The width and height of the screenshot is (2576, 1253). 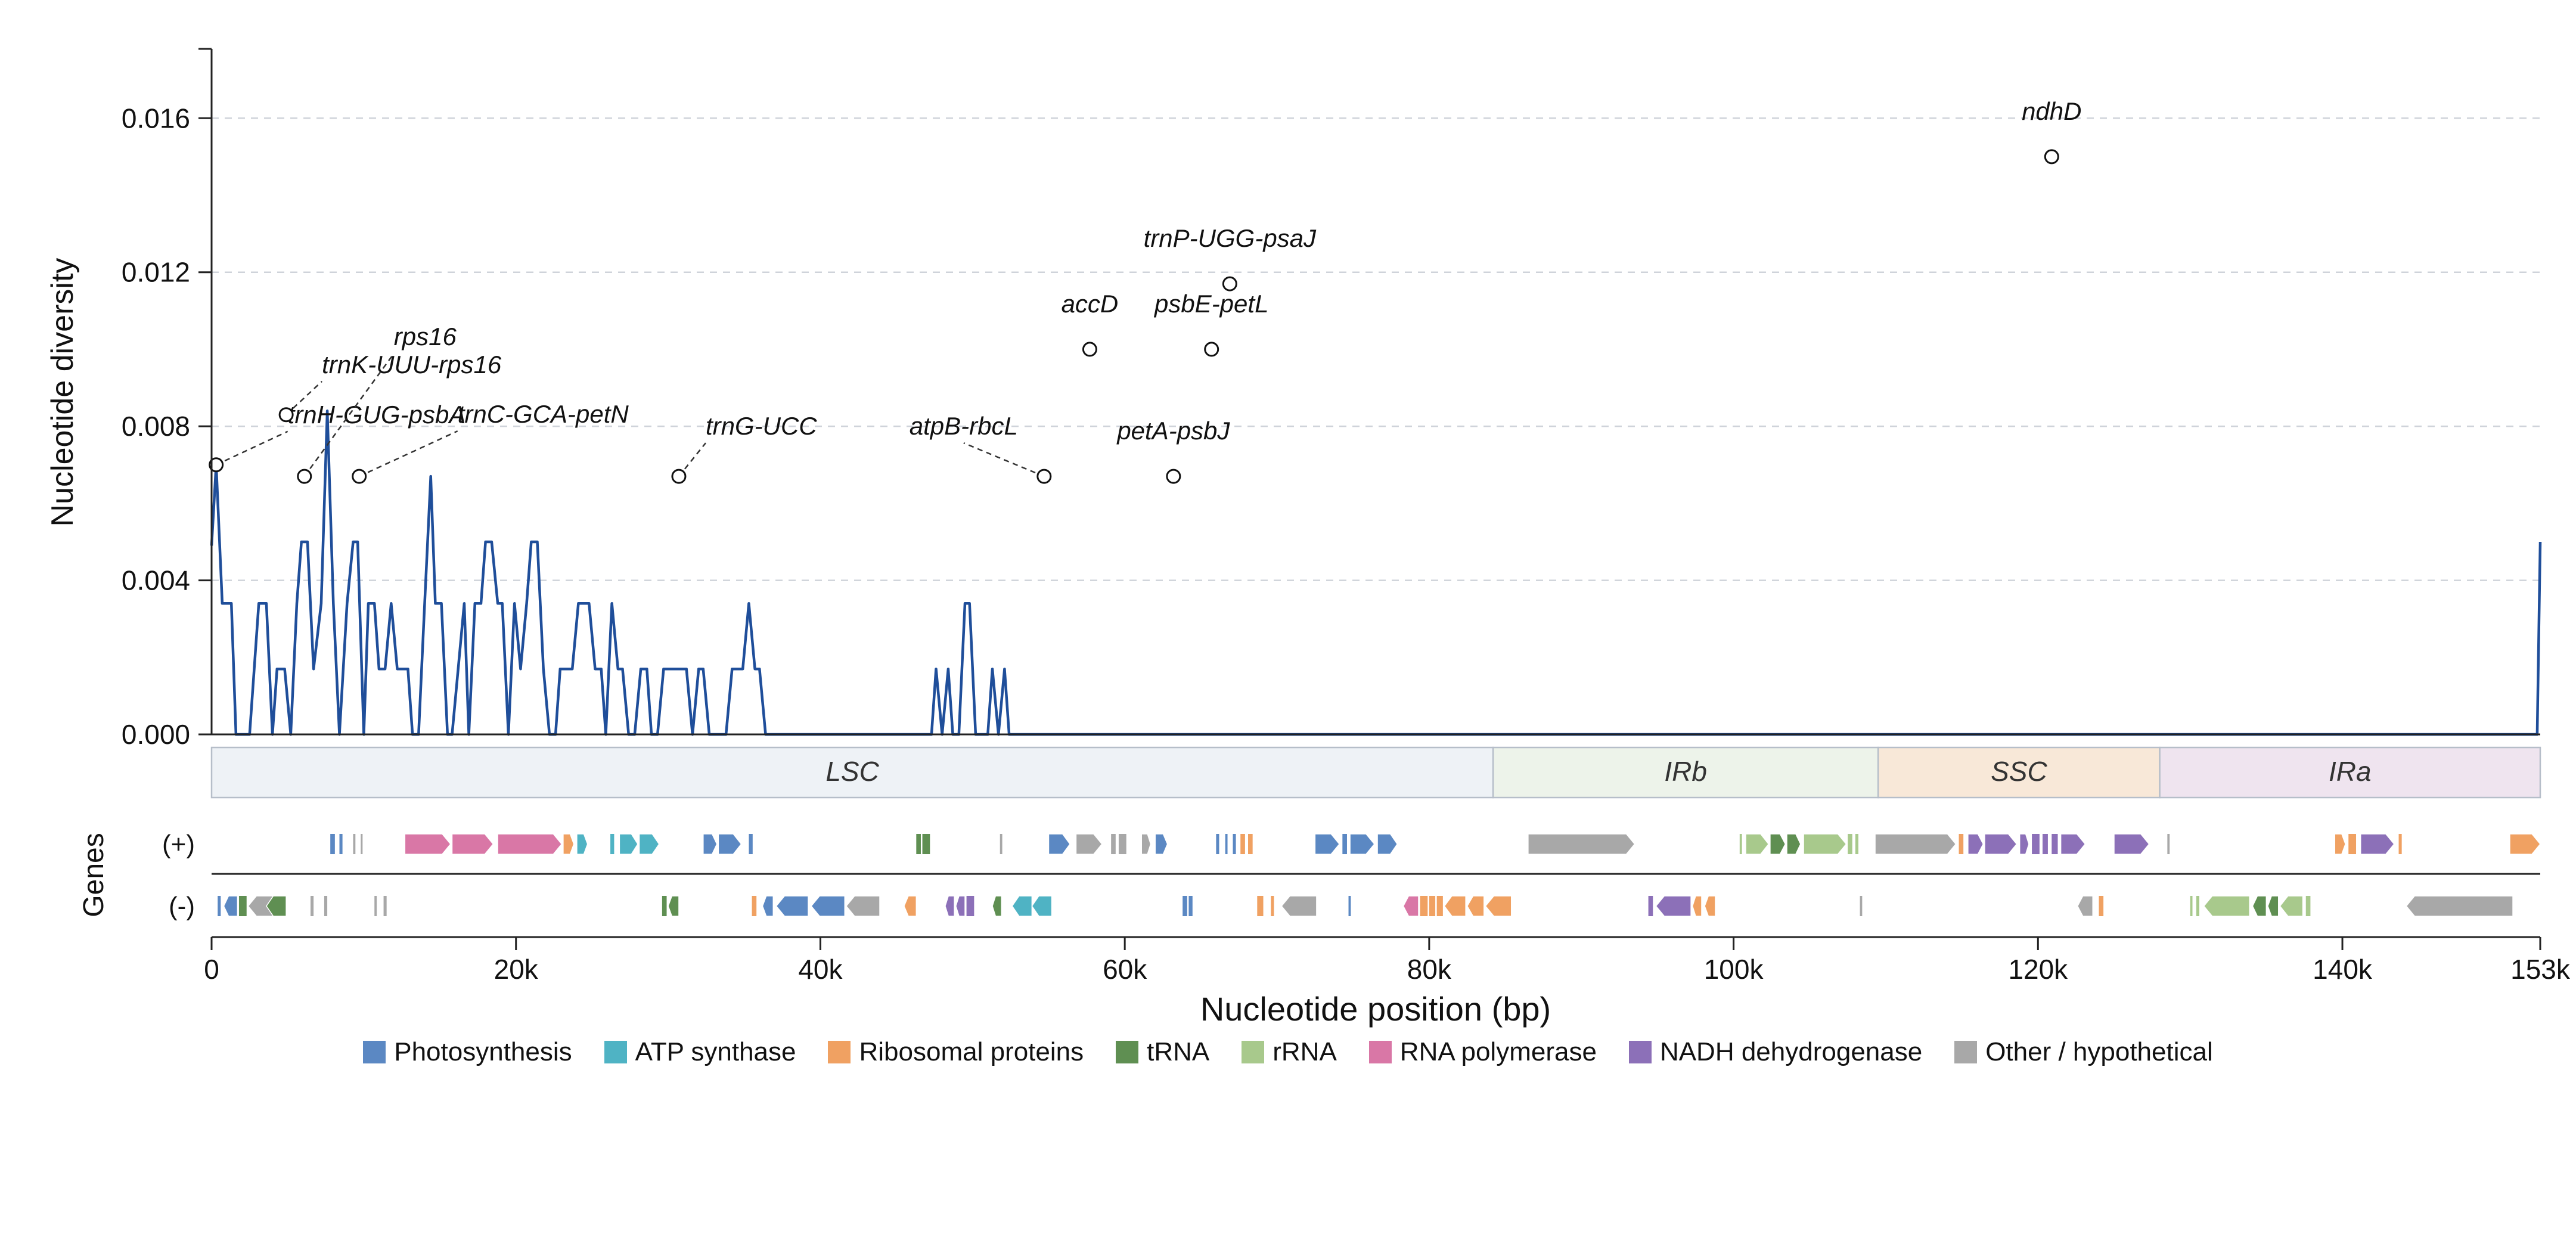 What do you see at coordinates (2540, 969) in the screenshot?
I see `x-tick-label: 153k` at bounding box center [2540, 969].